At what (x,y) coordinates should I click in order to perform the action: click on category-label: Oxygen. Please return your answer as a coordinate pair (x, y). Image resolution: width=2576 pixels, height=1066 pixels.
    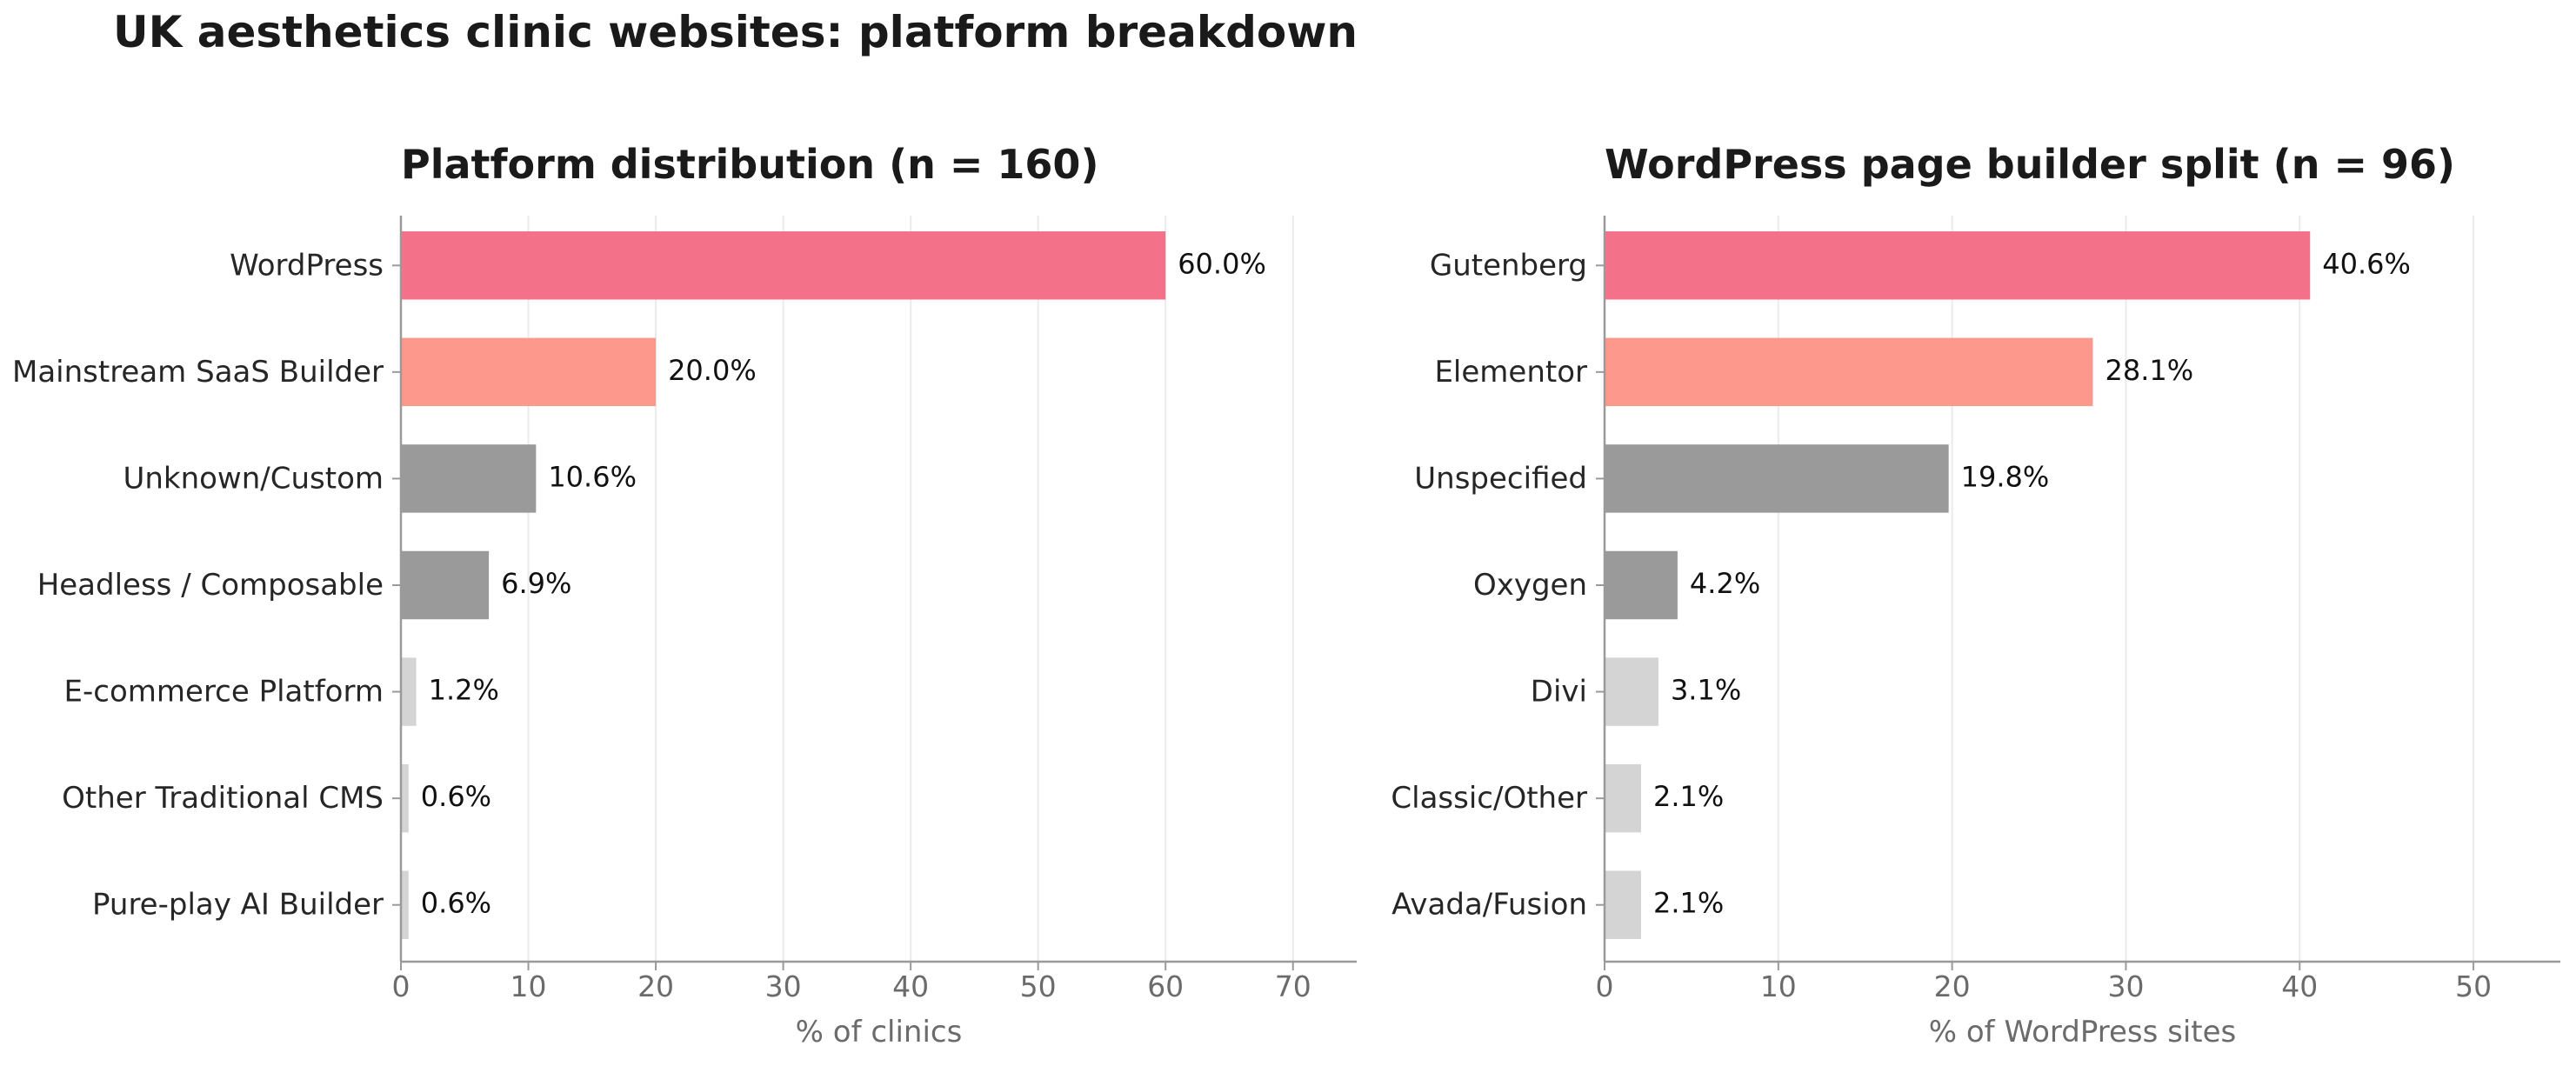
    Looking at the image, I should click on (1530, 585).